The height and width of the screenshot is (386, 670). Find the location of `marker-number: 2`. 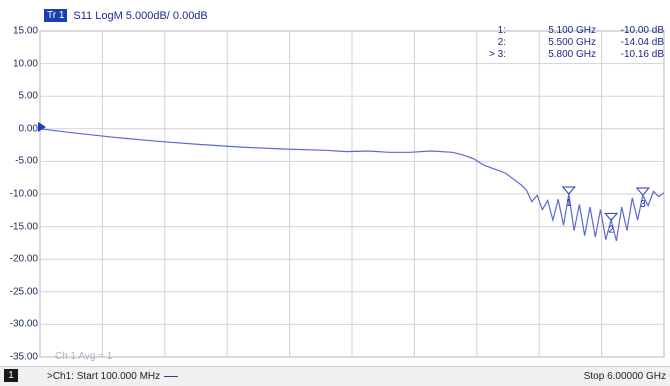

marker-number: 2 is located at coordinates (611, 229).